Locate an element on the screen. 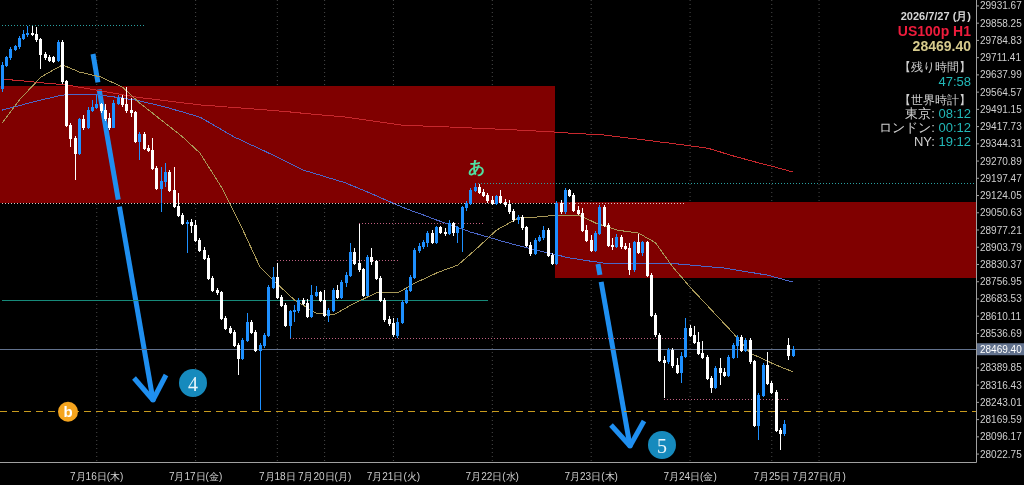  annotation: 4 is located at coordinates (193, 384).